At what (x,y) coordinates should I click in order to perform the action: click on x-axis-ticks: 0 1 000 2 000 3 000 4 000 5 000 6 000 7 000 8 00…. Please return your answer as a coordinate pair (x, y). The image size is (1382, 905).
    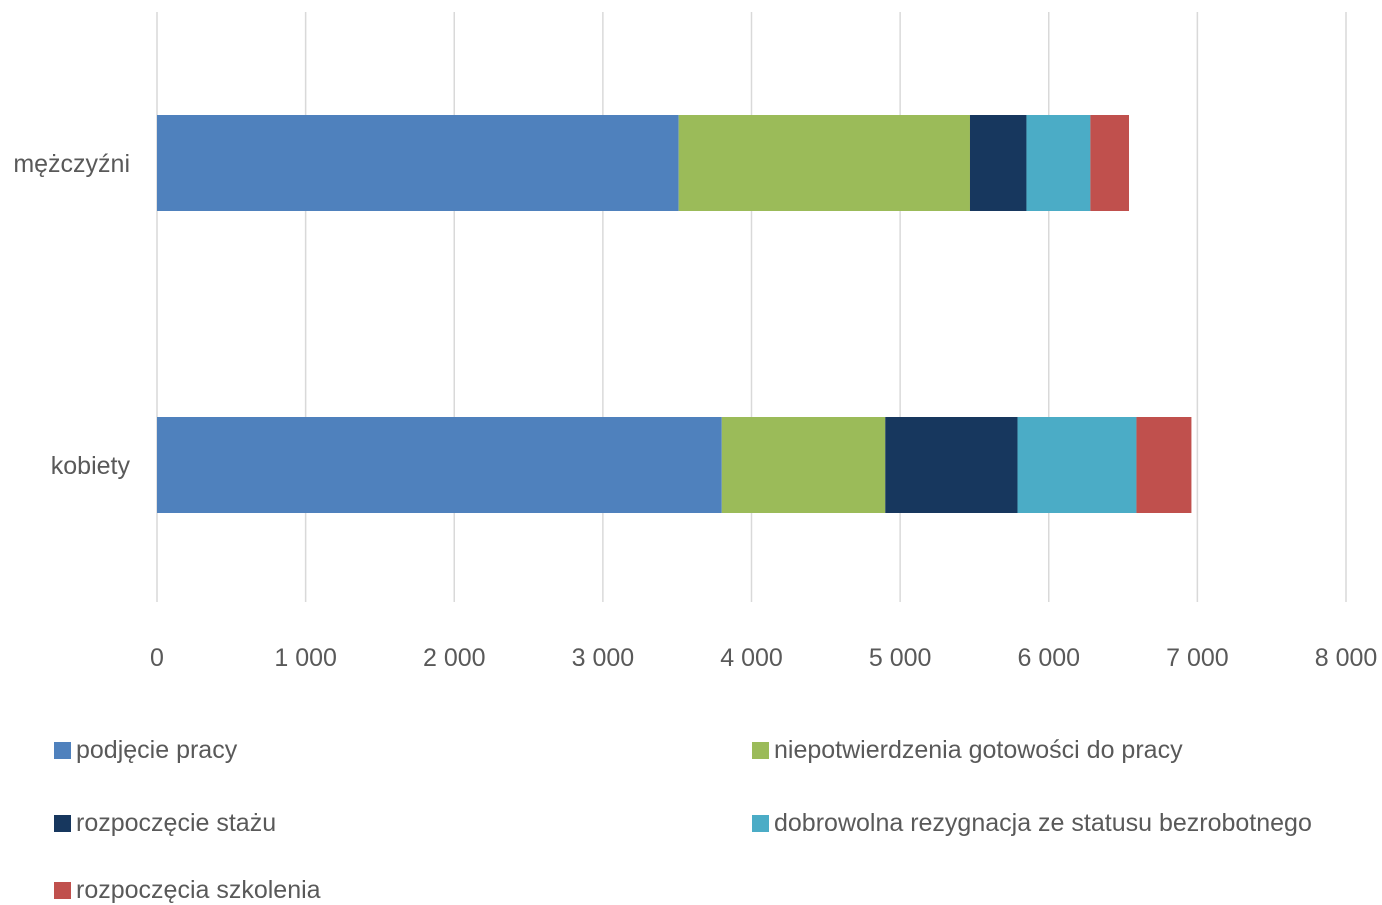
    Looking at the image, I should click on (763, 658).